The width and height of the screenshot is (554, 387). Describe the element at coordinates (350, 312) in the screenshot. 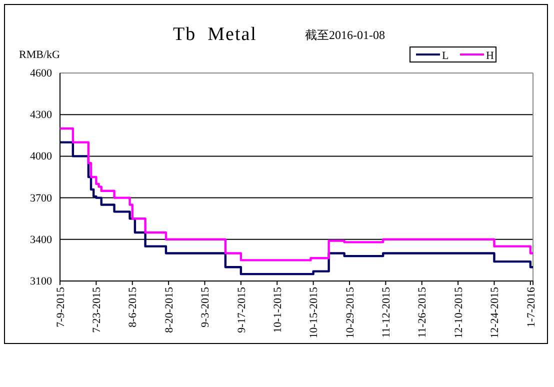

I see `x-tick-label: 10-29-2015` at that location.